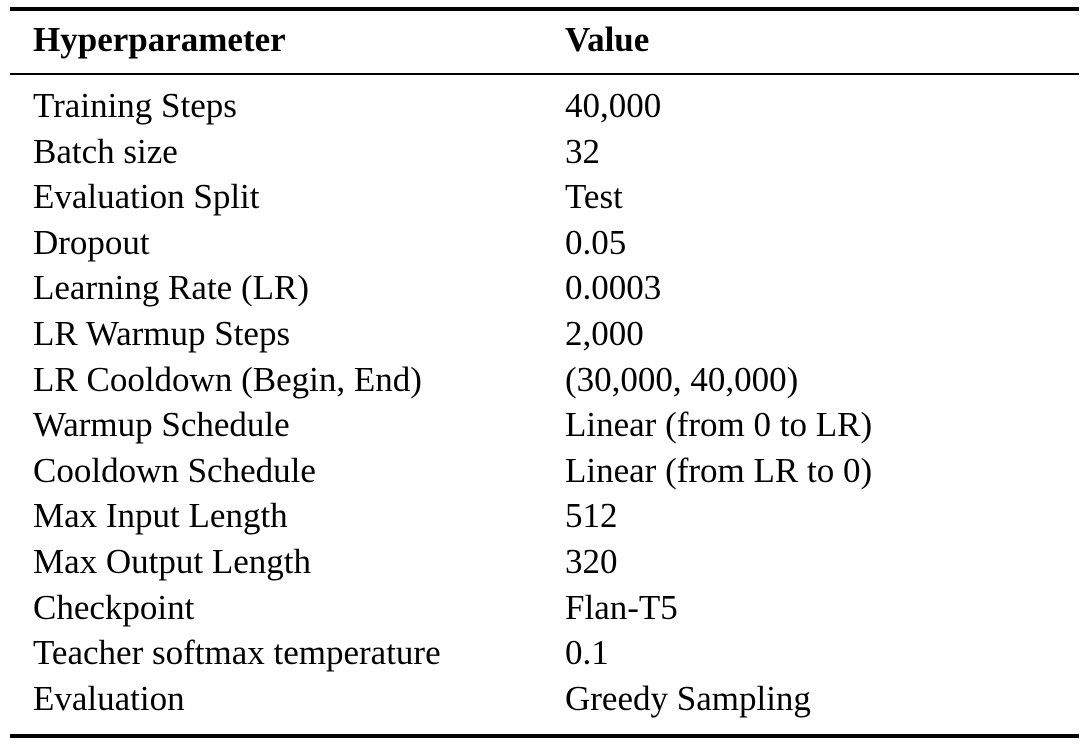  Describe the element at coordinates (591, 561) in the screenshot. I see `value-cell: 320` at that location.